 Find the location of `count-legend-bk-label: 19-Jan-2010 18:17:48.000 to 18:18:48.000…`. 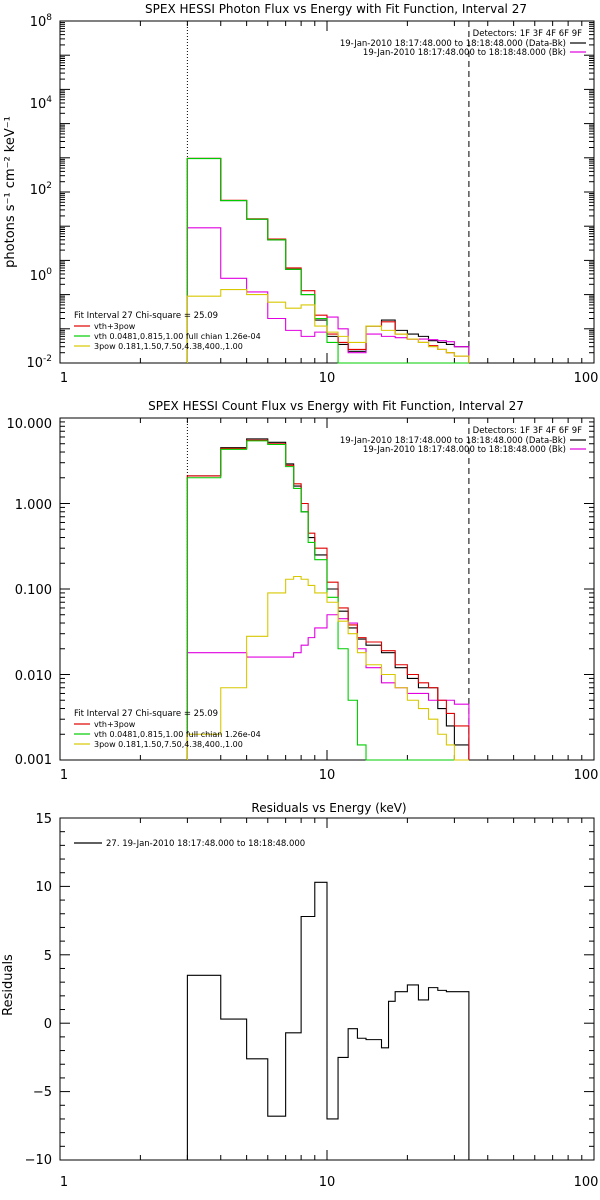

count-legend-bk-label: 19-Jan-2010 18:17:48.000 to 18:18:48.000… is located at coordinates (464, 450).